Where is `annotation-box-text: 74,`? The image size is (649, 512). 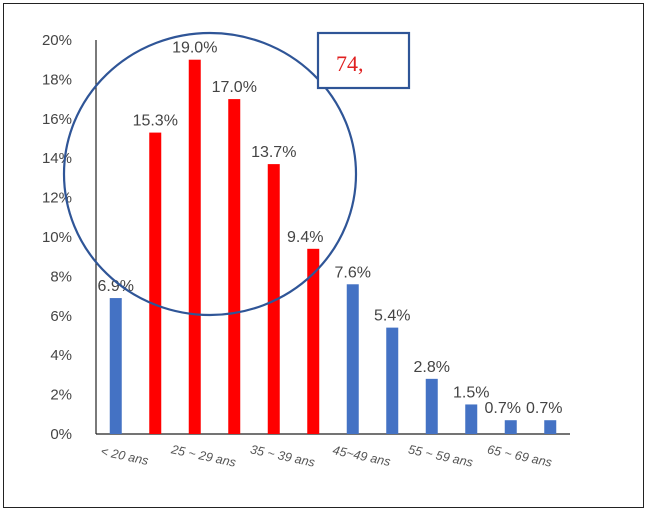
annotation-box-text: 74, is located at coordinates (350, 63).